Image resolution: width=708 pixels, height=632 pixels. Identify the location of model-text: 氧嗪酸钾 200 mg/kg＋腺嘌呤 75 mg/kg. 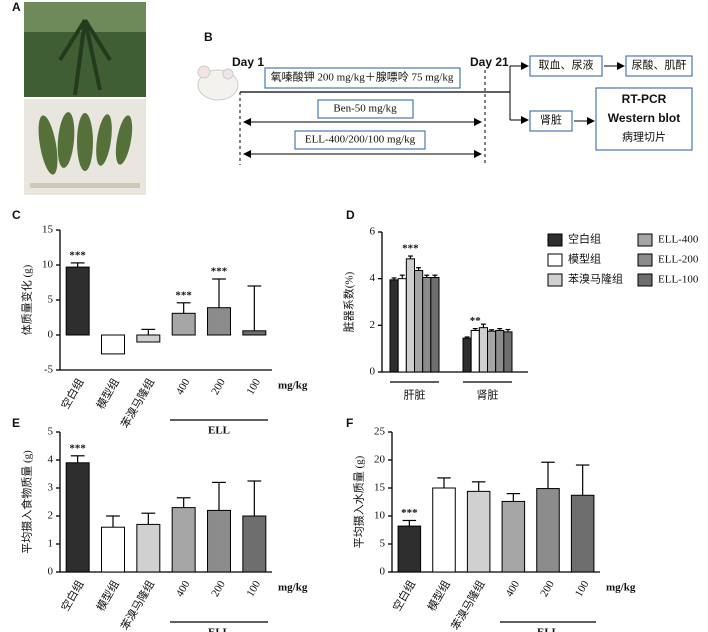
(362, 77).